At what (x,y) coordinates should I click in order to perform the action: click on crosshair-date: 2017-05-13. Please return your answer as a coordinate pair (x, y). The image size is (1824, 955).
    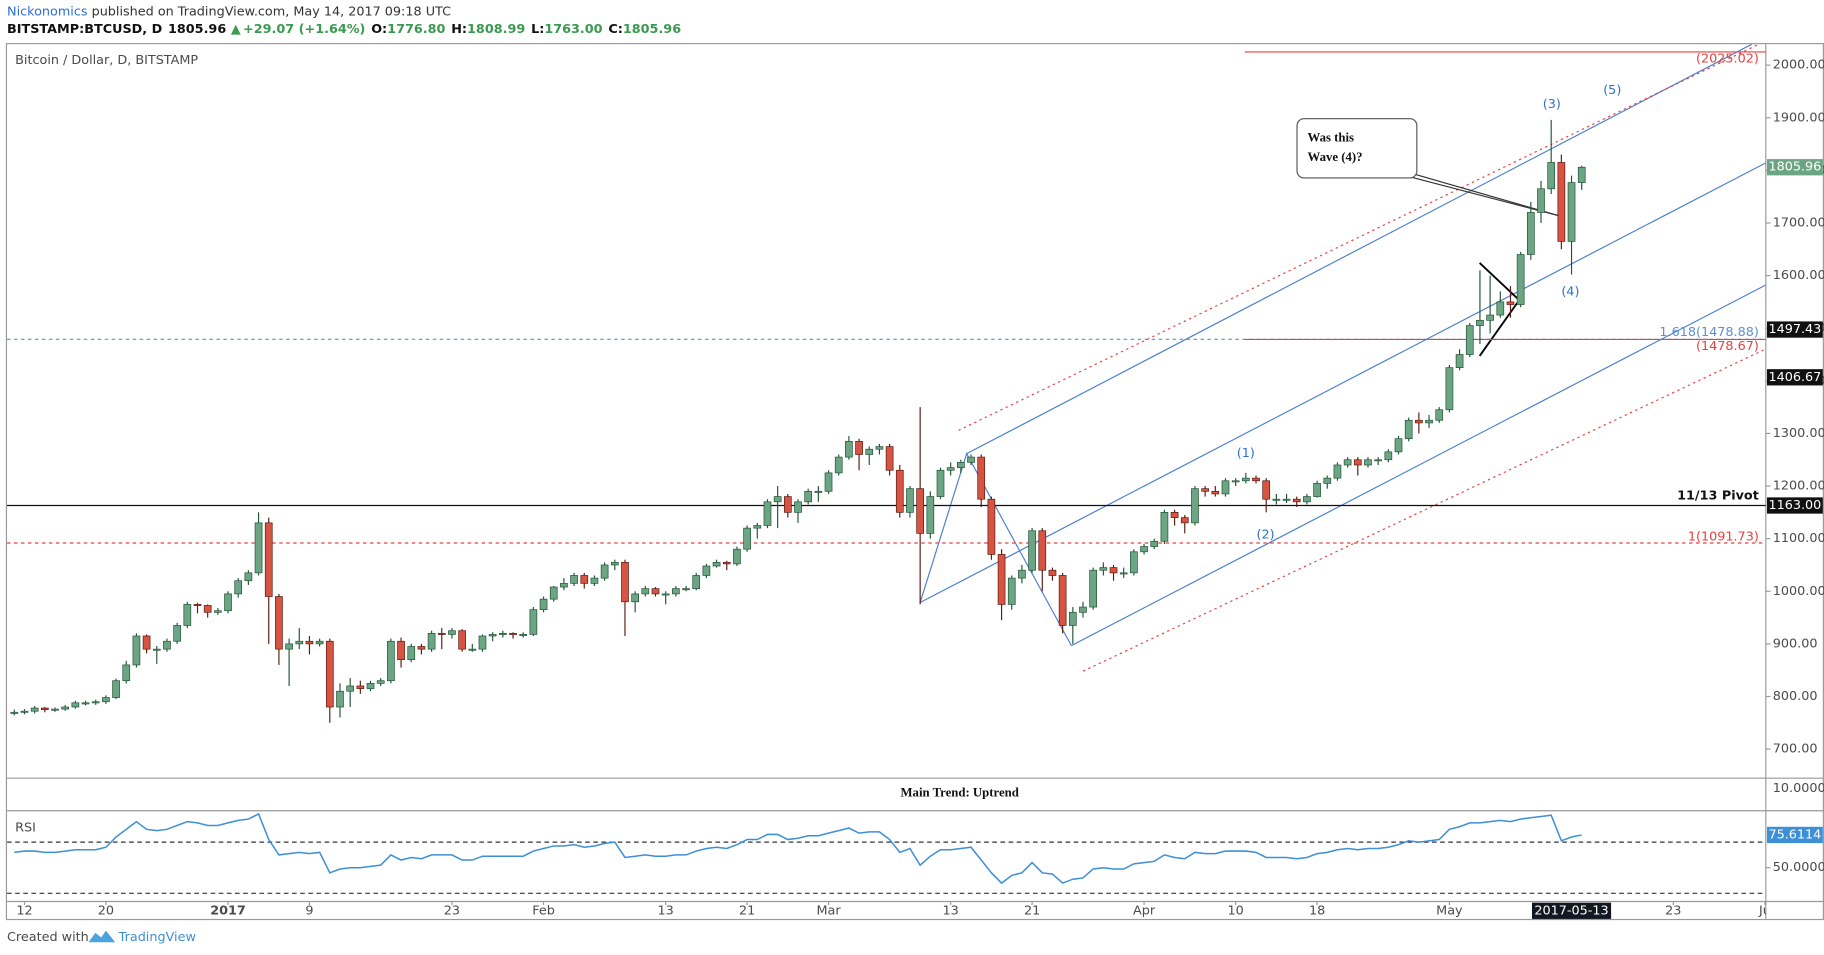
    Looking at the image, I should click on (1571, 910).